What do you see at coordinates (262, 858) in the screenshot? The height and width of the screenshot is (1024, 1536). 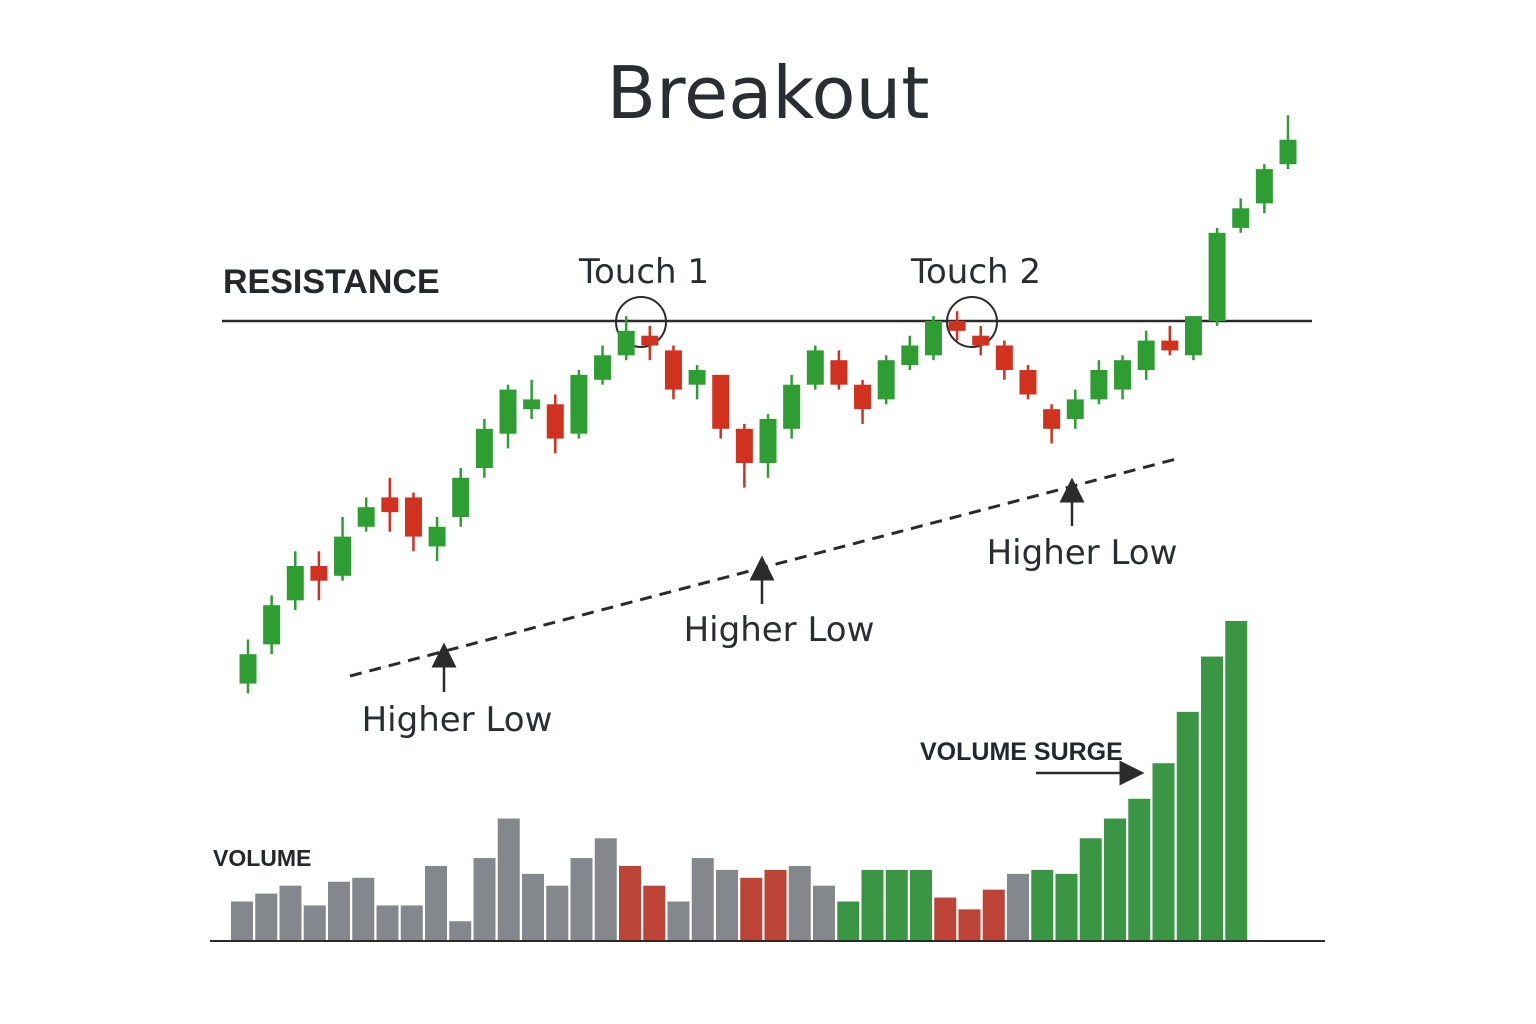 I see `volume-label: VOLUME` at bounding box center [262, 858].